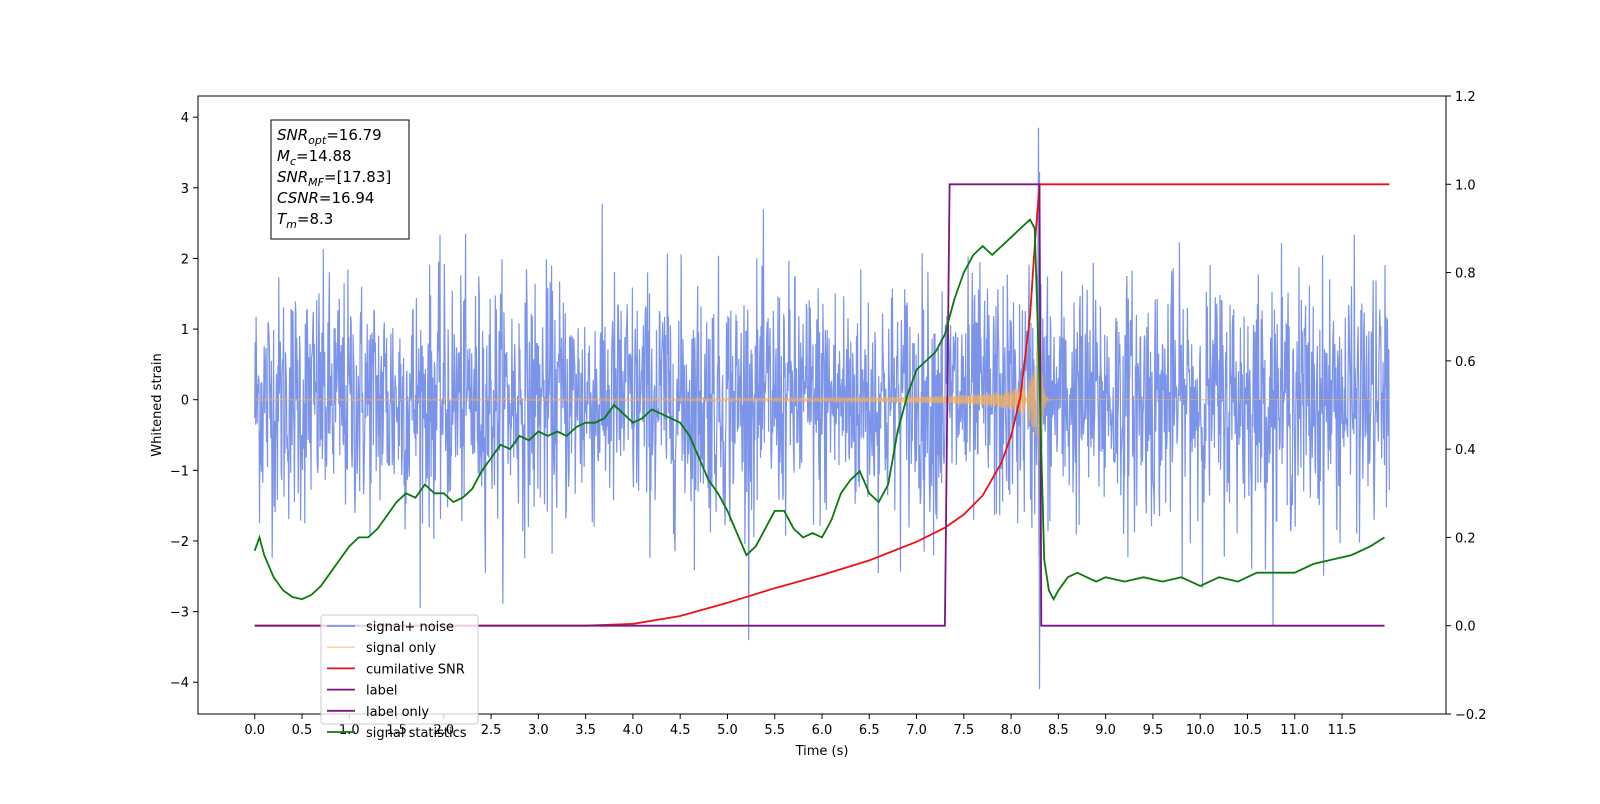 Image resolution: width=1600 pixels, height=804 pixels. Describe the element at coordinates (680, 730) in the screenshot. I see `x-tick-label: 4.5` at that location.